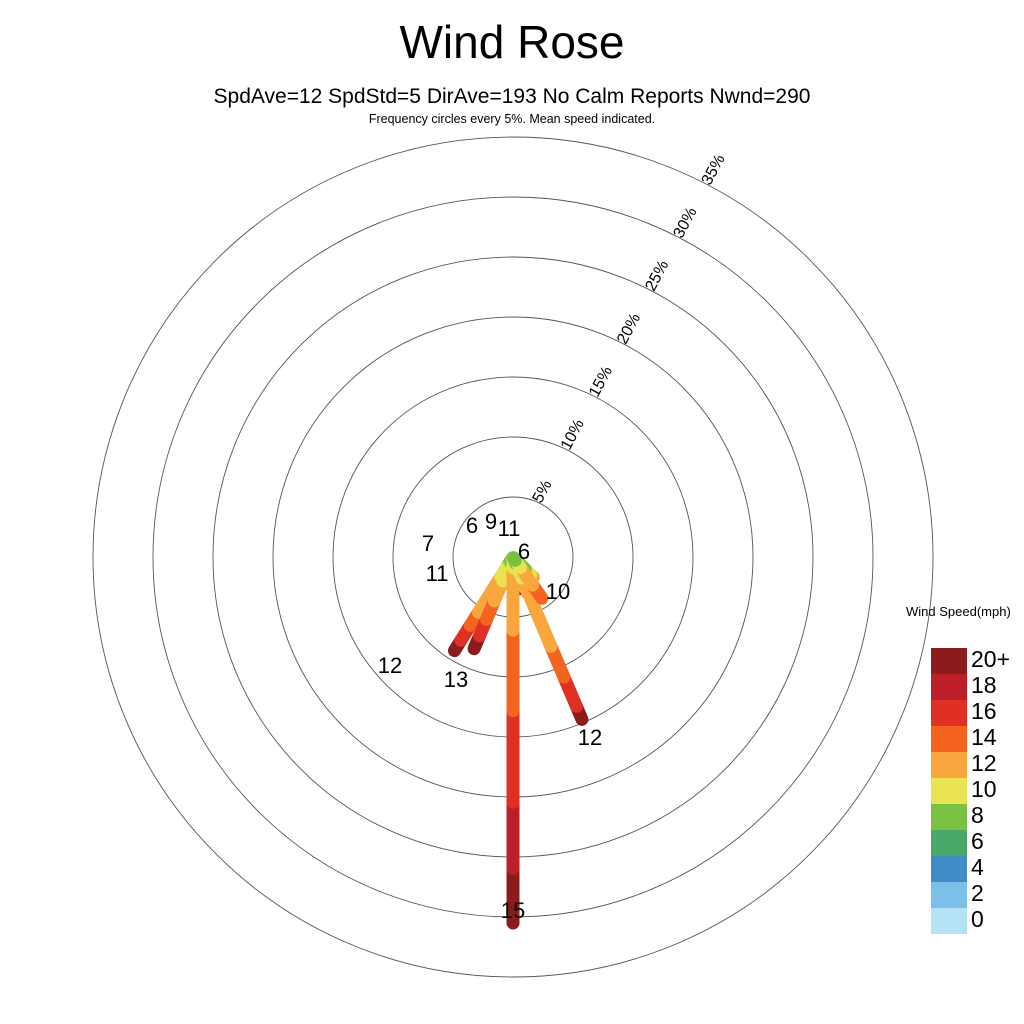 This screenshot has width=1024, height=1024. I want to click on petal-mean-speed-label: 9, so click(491, 521).